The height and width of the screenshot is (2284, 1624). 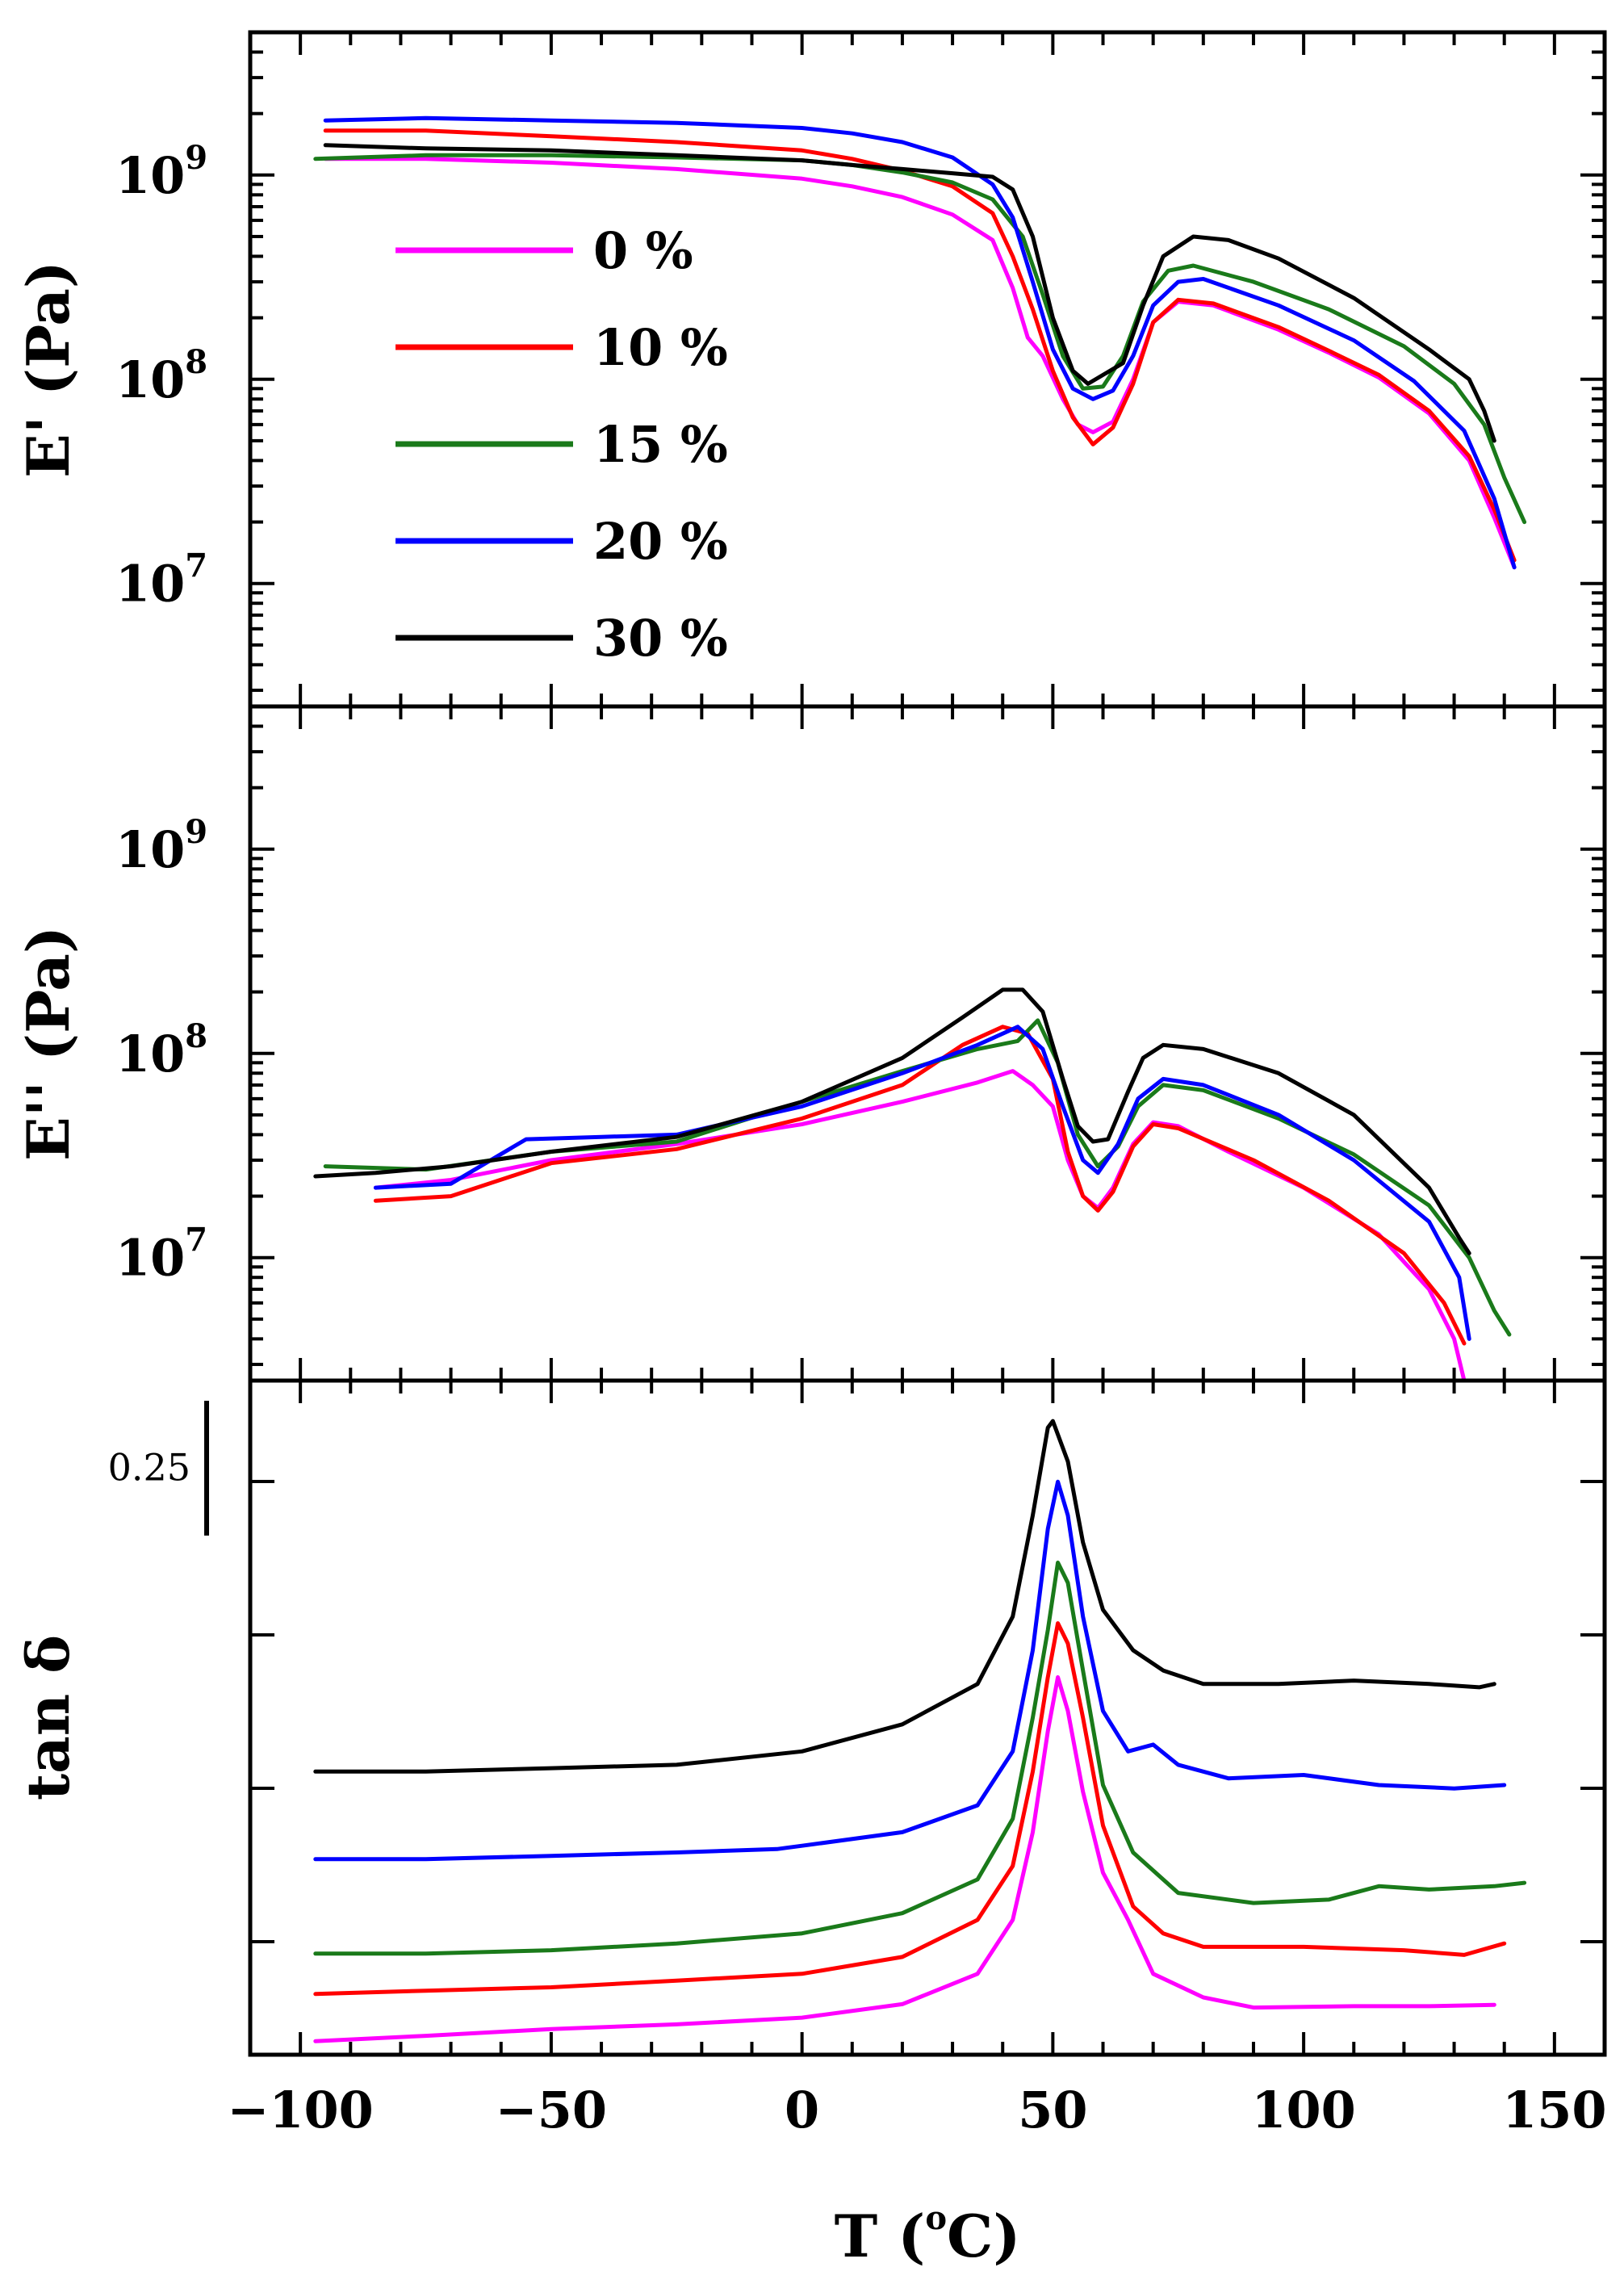 I want to click on x-tick-label: 50, so click(x=1052, y=2110).